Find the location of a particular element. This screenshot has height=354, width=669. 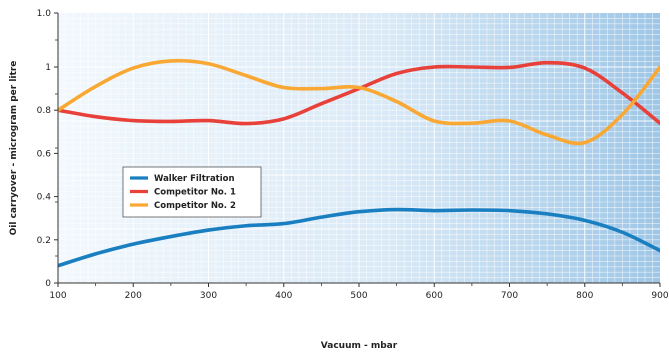

x-tick-label: 600 is located at coordinates (434, 296).